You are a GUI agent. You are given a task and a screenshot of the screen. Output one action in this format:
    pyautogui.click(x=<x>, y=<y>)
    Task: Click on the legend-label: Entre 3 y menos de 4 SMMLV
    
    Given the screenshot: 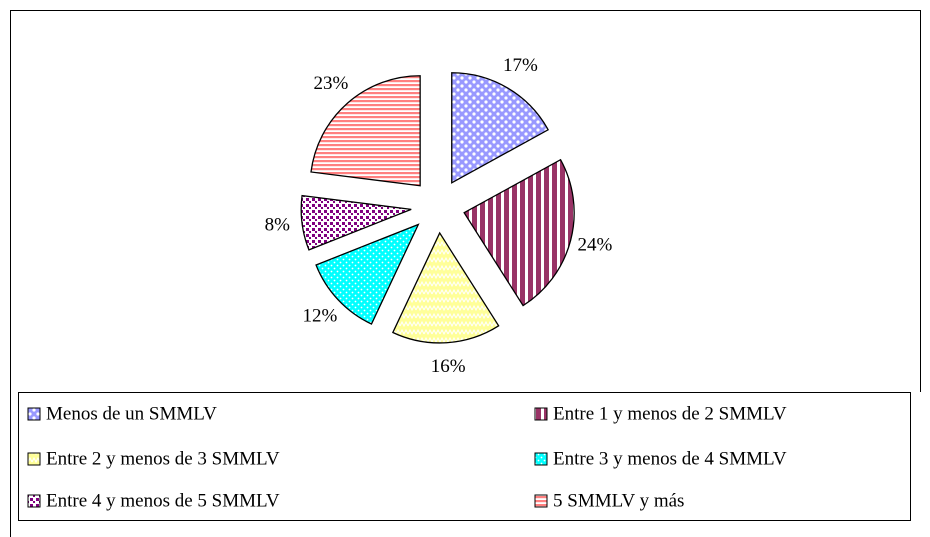 What is the action you would take?
    pyautogui.click(x=670, y=458)
    